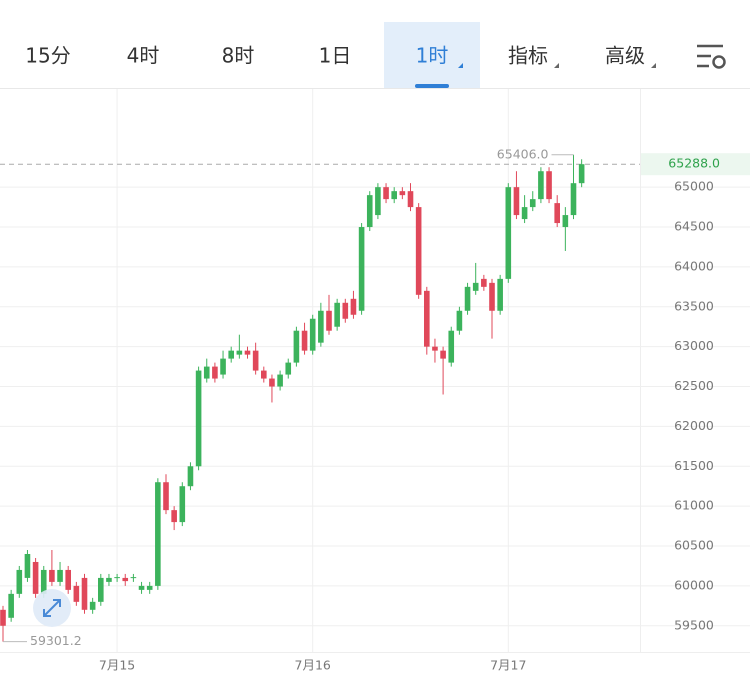 This screenshot has height=680, width=750. What do you see at coordinates (711, 56) in the screenshot?
I see `settings-icon` at bounding box center [711, 56].